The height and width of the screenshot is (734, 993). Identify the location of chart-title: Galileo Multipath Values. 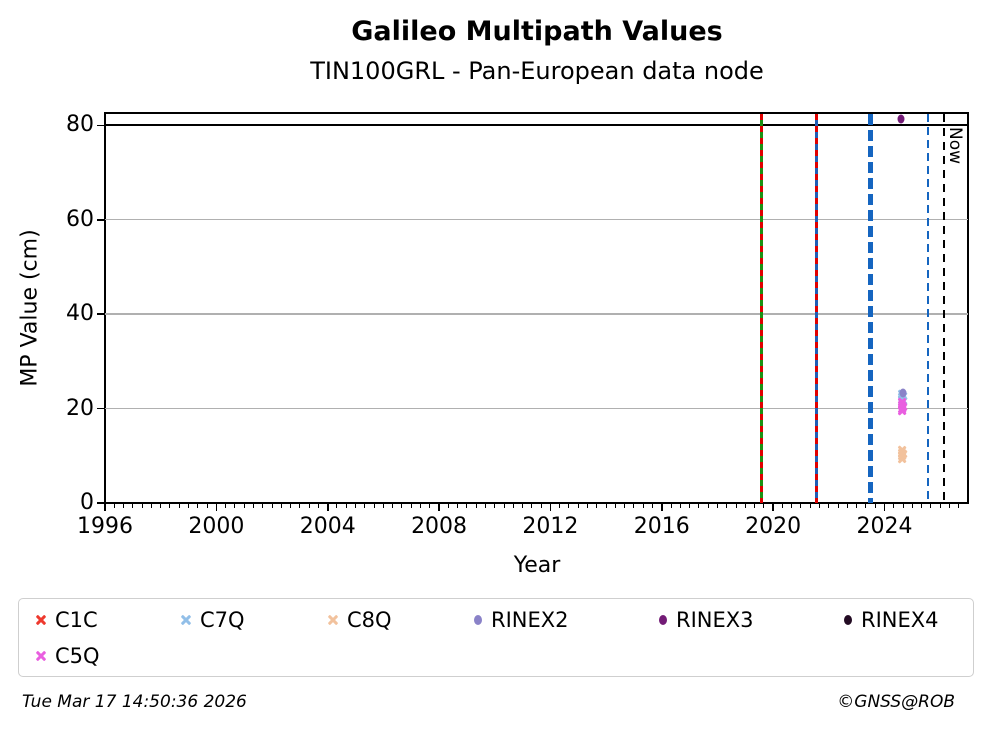
(537, 31).